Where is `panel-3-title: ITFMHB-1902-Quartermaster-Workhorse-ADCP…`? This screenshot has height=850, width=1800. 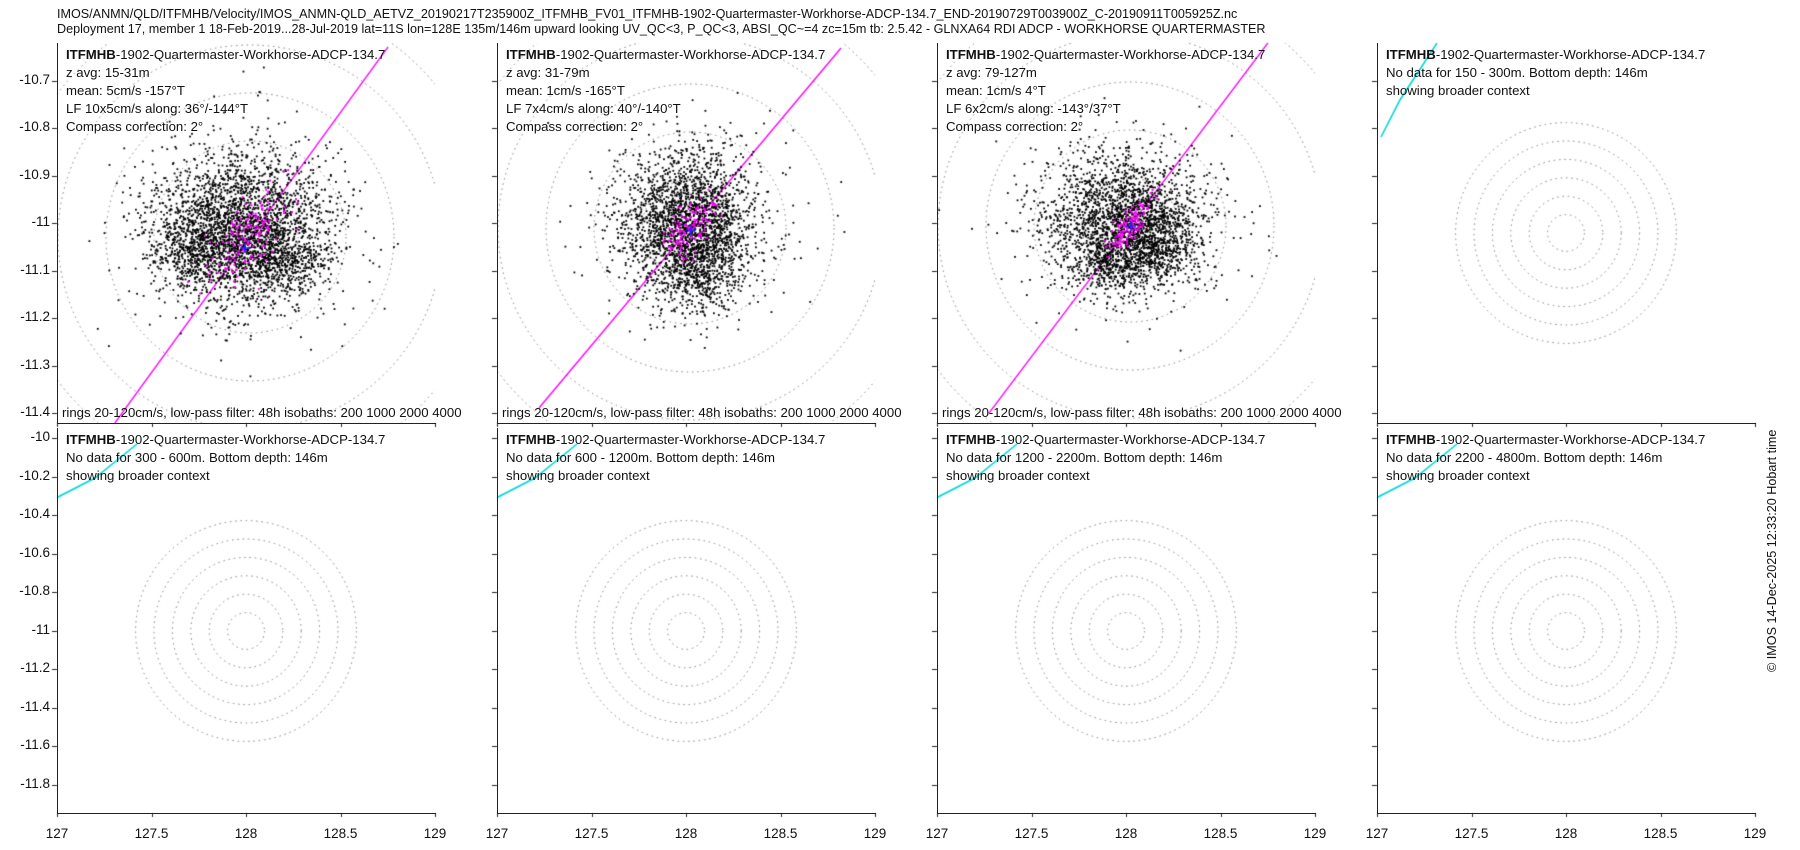 panel-3-title: ITFMHB-1902-Quartermaster-Workhorse-ADCP… is located at coordinates (1106, 54).